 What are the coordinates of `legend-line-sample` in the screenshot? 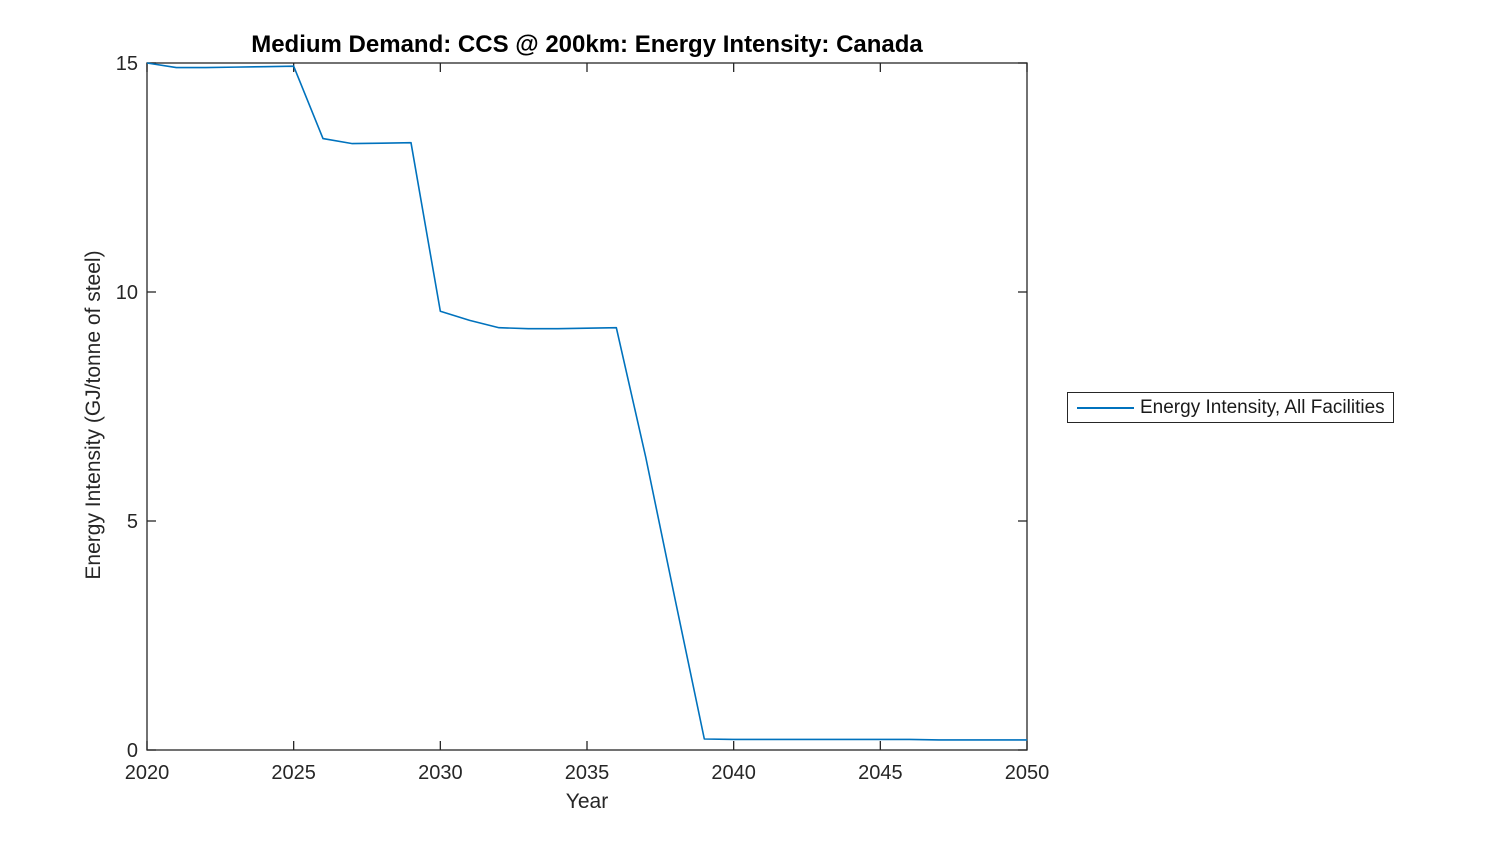 It's located at (1105, 407).